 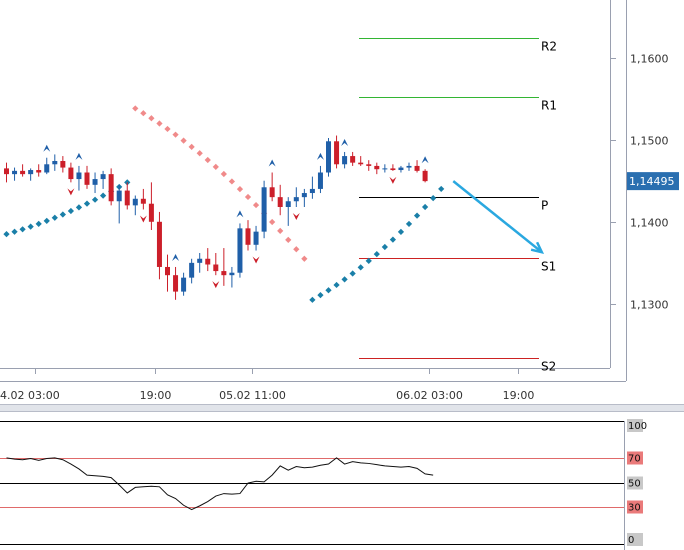 I want to click on forecast-arrow-head, so click(x=537, y=247).